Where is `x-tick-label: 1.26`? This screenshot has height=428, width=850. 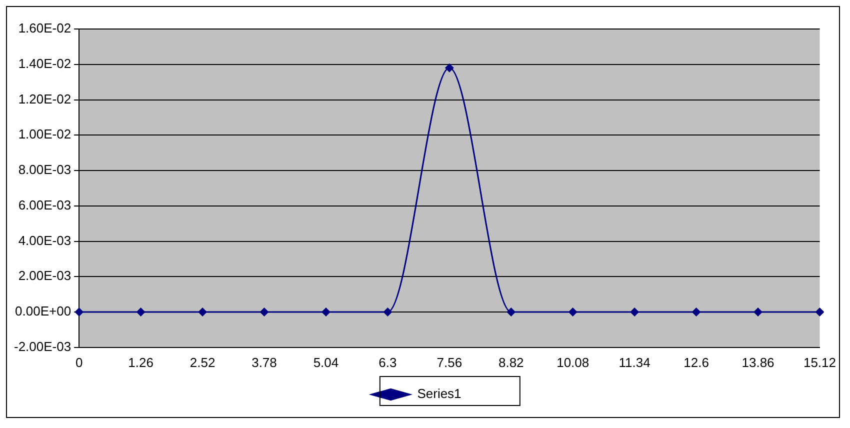
x-tick-label: 1.26 is located at coordinates (141, 362).